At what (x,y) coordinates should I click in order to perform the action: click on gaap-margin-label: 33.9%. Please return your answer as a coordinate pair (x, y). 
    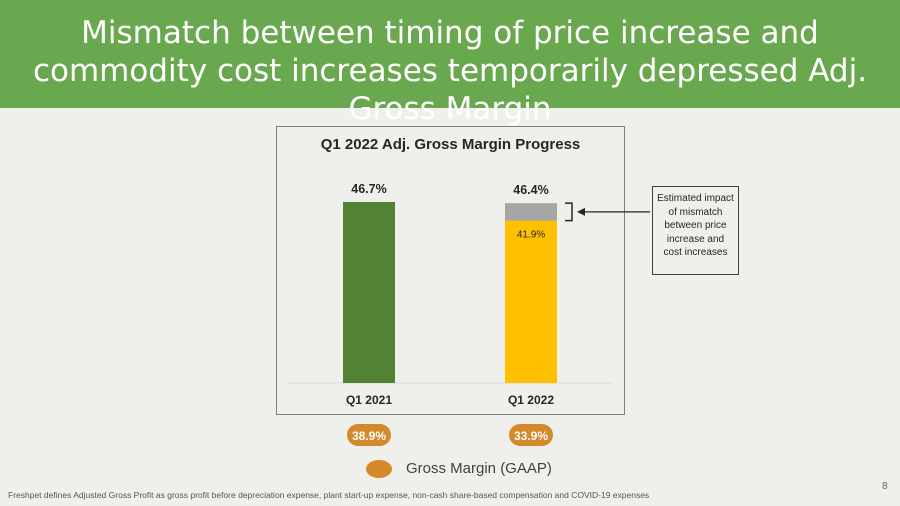
    Looking at the image, I should click on (531, 436).